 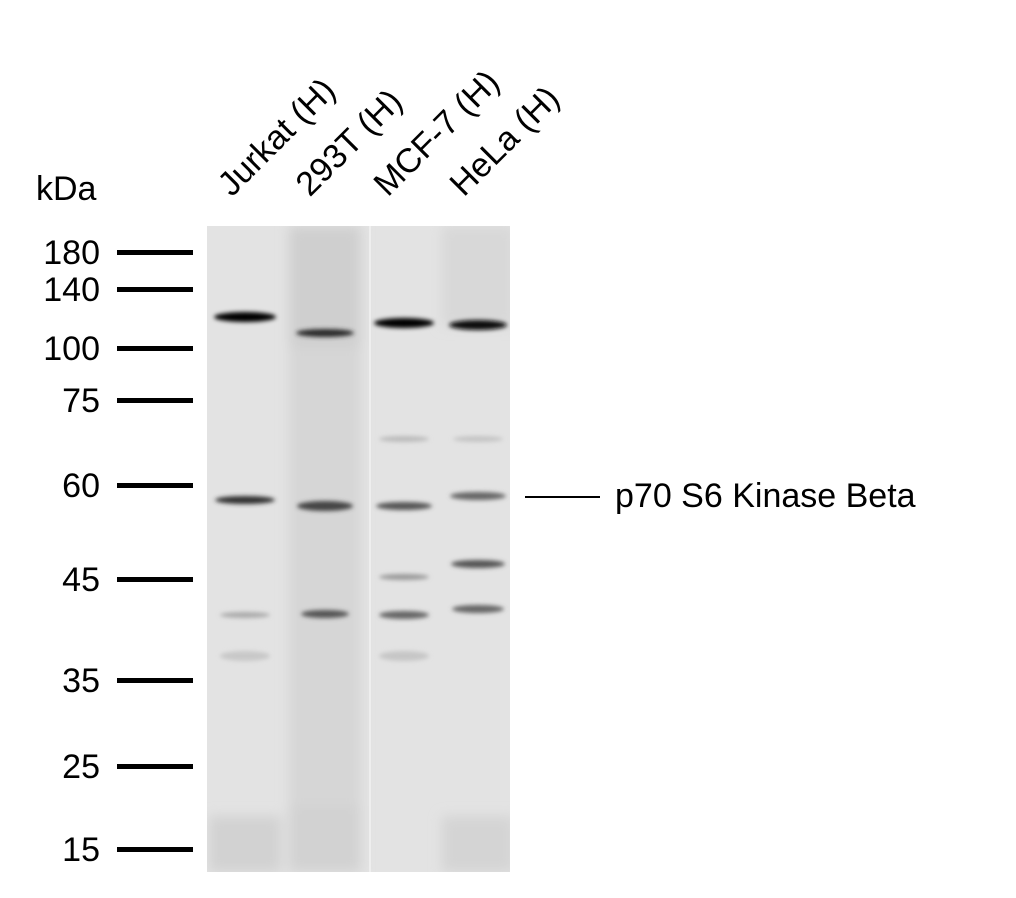 I want to click on marker-label-180: 180, so click(x=71, y=253).